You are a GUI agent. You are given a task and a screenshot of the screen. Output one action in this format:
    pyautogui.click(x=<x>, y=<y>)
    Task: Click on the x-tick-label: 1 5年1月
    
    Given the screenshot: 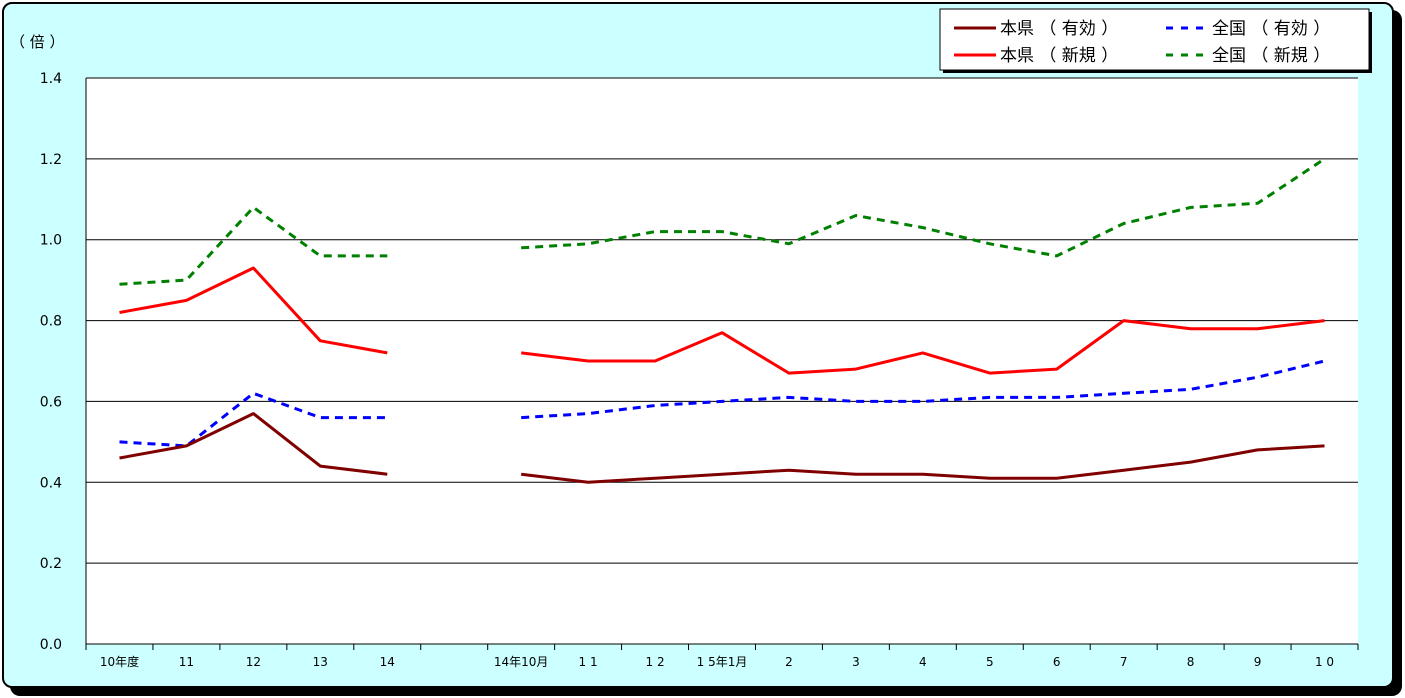 What is the action you would take?
    pyautogui.click(x=722, y=662)
    